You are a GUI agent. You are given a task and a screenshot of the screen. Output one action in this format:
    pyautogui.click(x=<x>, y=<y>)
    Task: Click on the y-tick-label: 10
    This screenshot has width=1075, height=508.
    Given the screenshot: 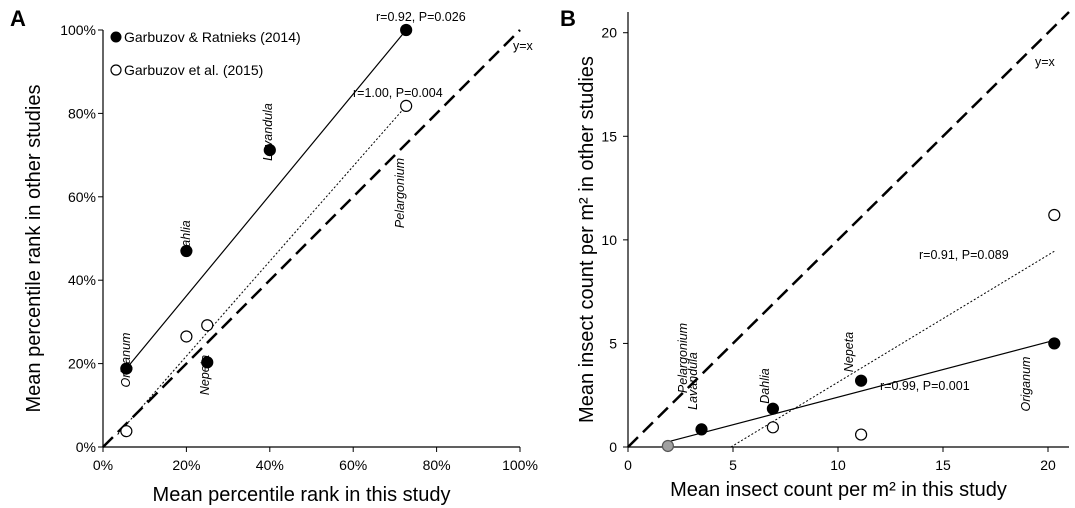 What is the action you would take?
    pyautogui.click(x=609, y=240)
    